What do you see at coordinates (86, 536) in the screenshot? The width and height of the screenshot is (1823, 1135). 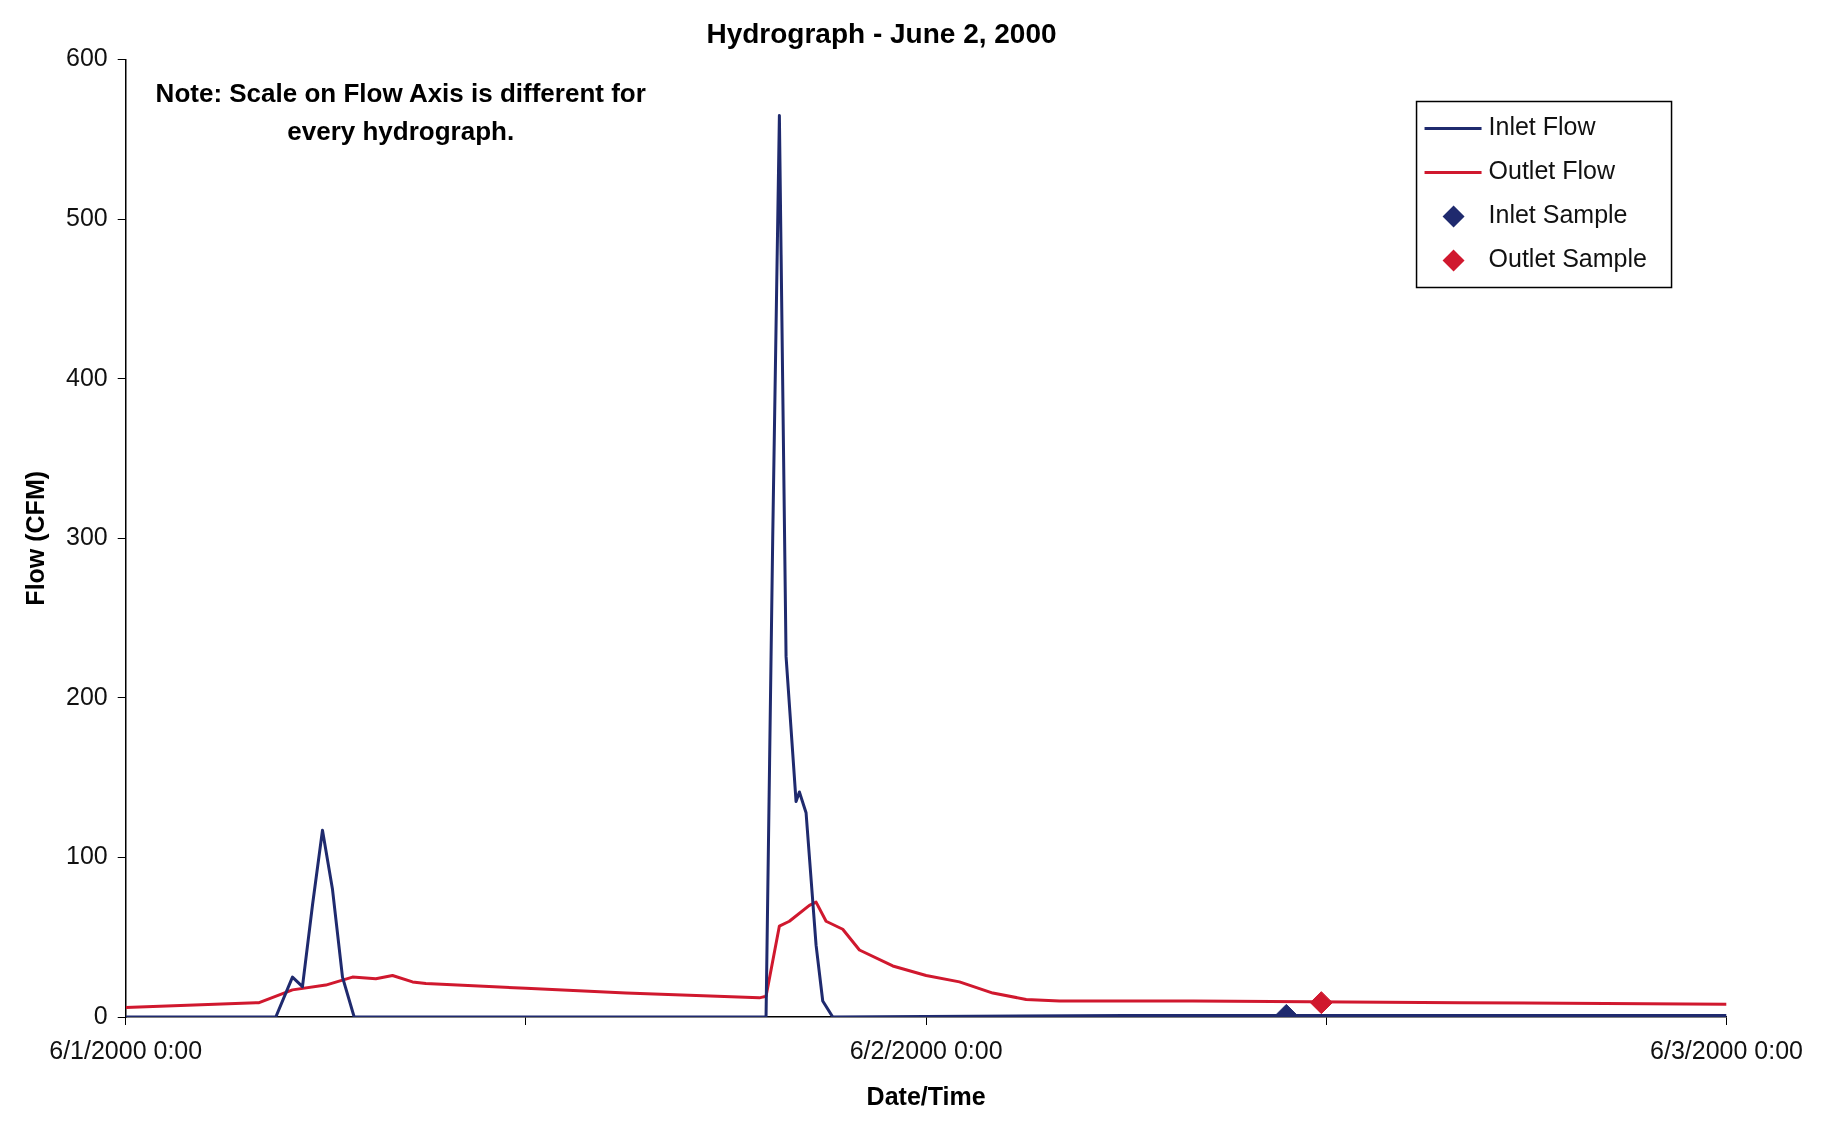 I see `y-tick-label: 300` at bounding box center [86, 536].